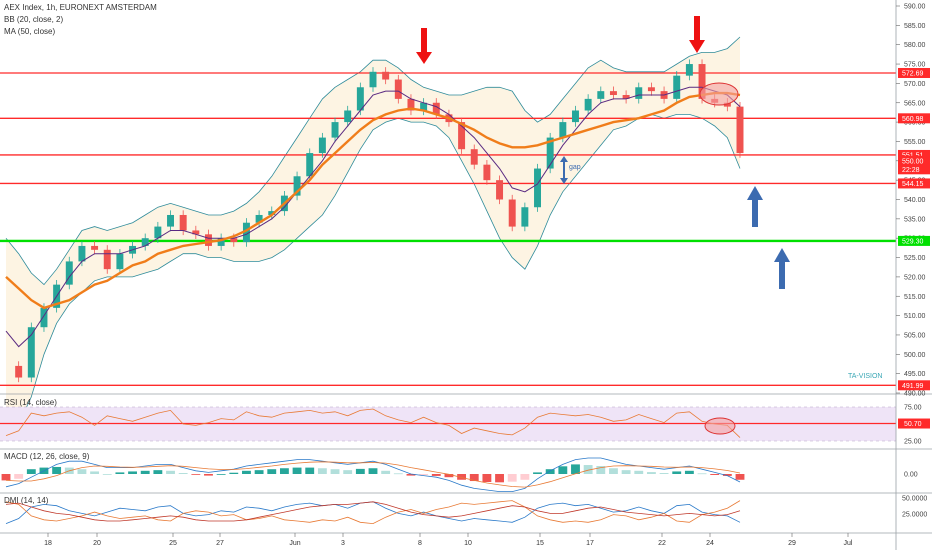  I want to click on rsi-tick-label: 75.00, so click(913, 408).